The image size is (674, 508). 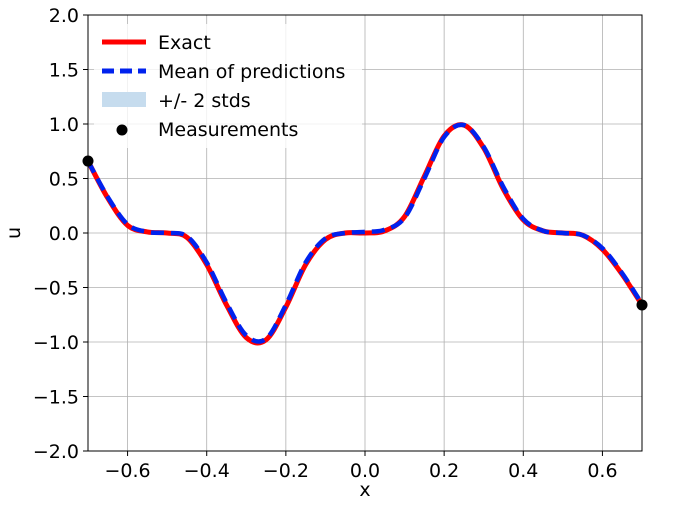 I want to click on legend-band-swatch, so click(x=124, y=99).